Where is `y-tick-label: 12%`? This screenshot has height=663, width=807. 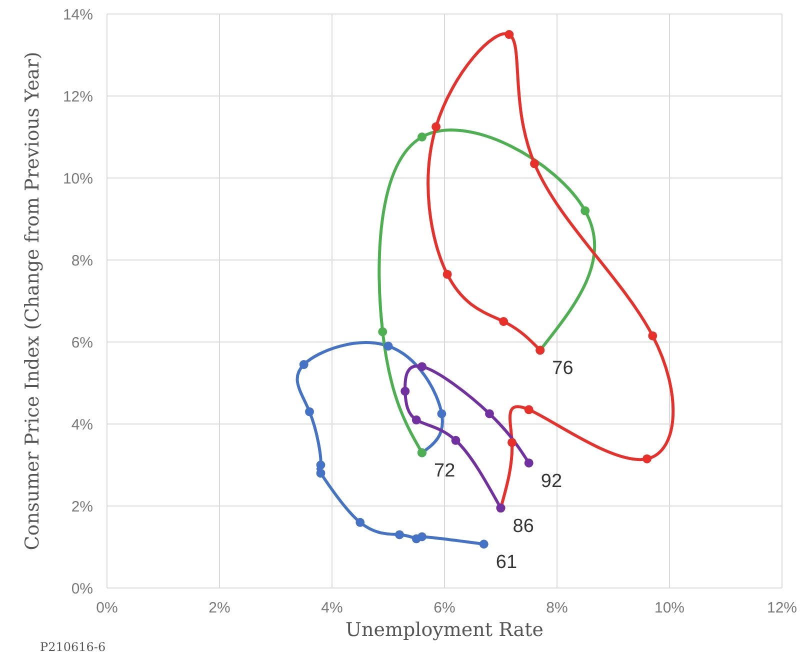
y-tick-label: 12% is located at coordinates (77, 97).